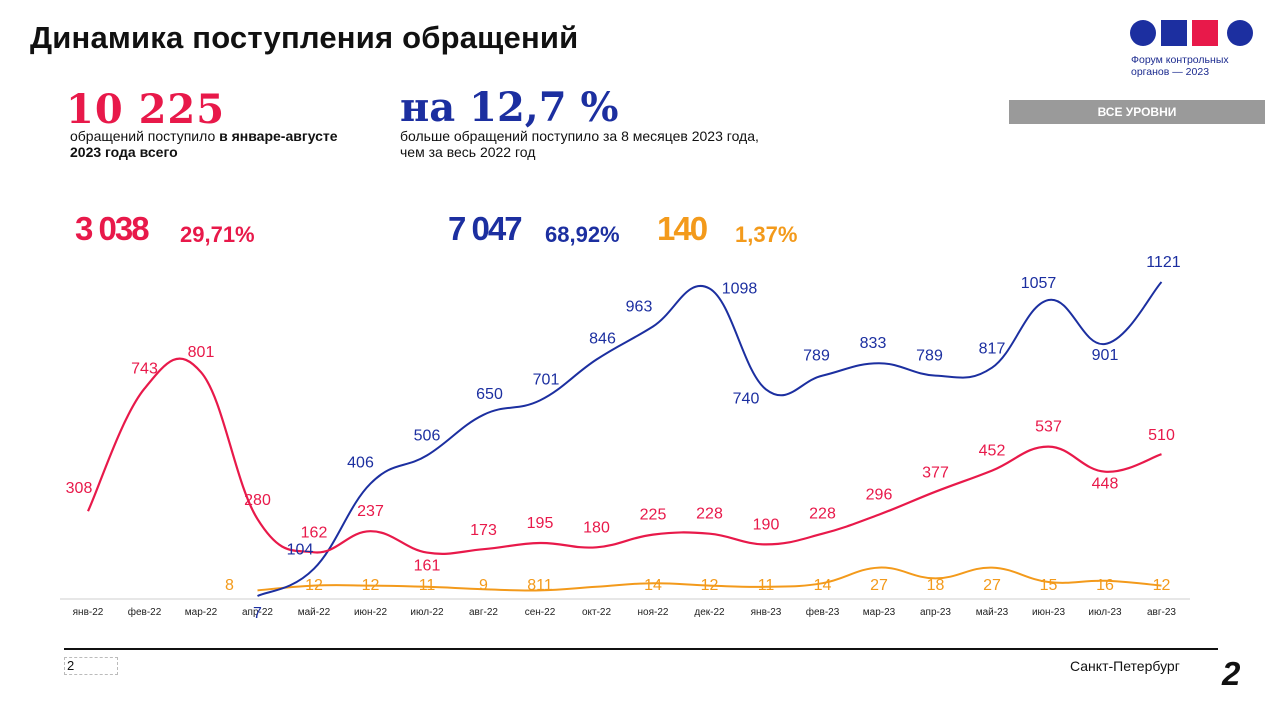 The height and width of the screenshot is (716, 1280). What do you see at coordinates (682, 228) in the screenshot?
I see `stat-orange-value: 140` at bounding box center [682, 228].